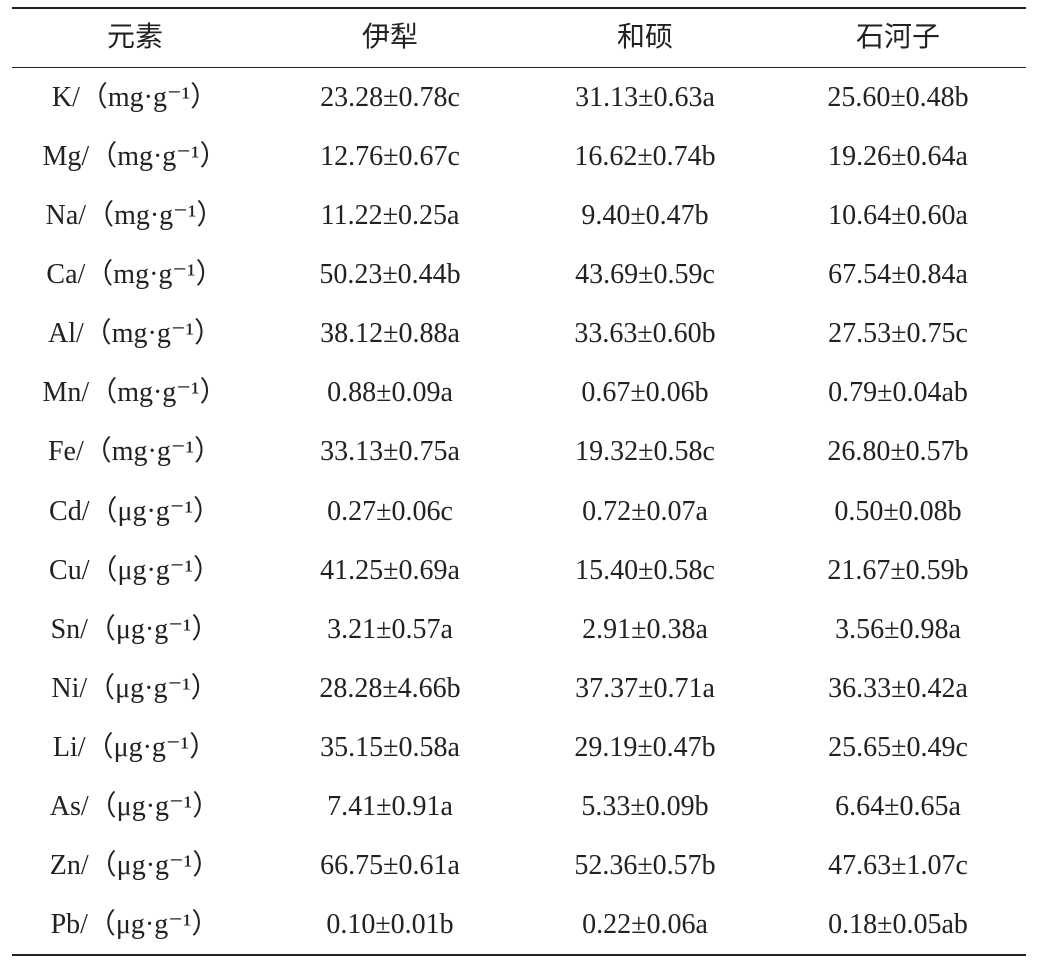 The width and height of the screenshot is (1048, 970). What do you see at coordinates (645, 274) in the screenshot?
I see `table-cell: 43.69±0.59c` at bounding box center [645, 274].